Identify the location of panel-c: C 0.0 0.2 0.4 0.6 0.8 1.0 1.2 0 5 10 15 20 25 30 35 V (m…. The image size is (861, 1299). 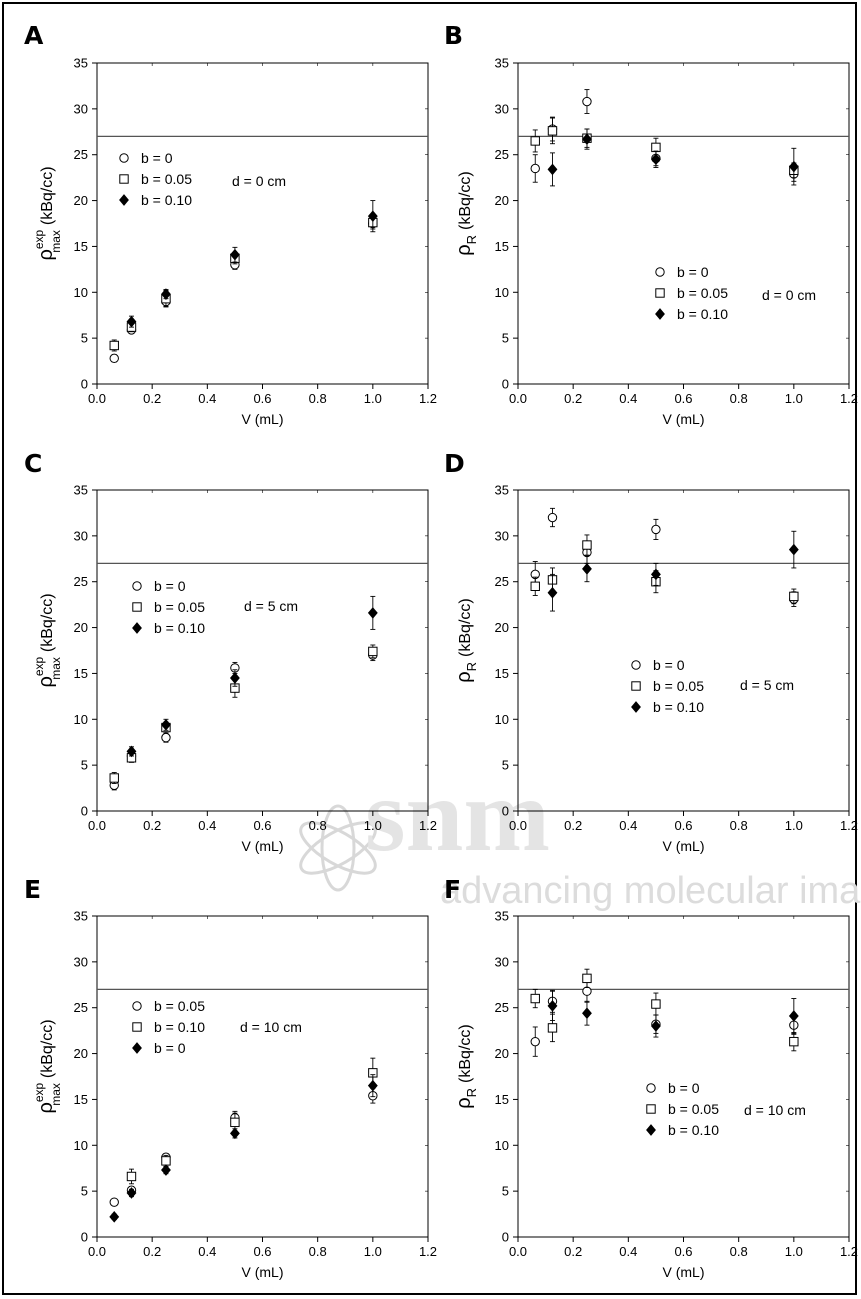
(230, 651).